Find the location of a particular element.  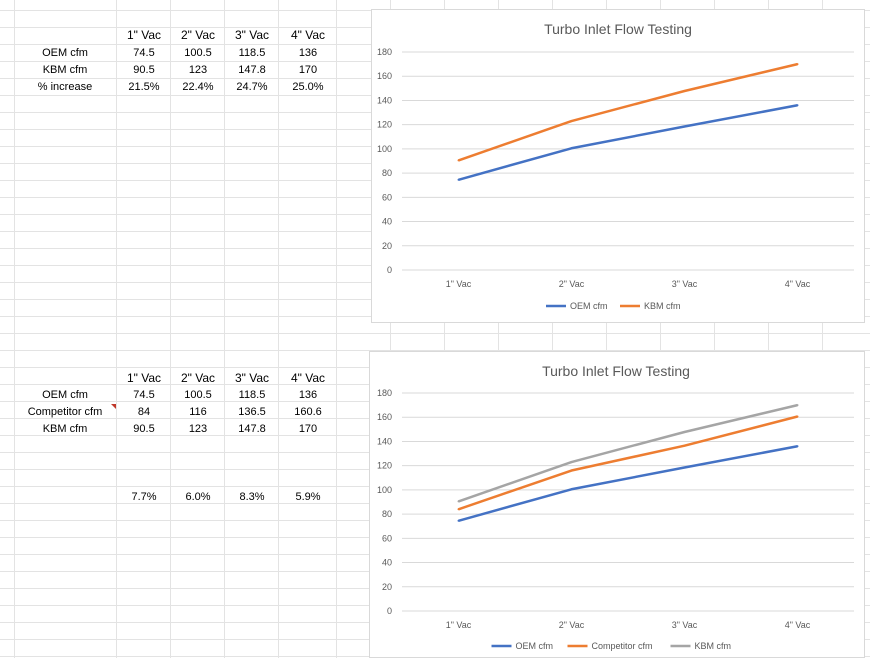

bottom-competitor-3: 136.5 is located at coordinates (252, 412).